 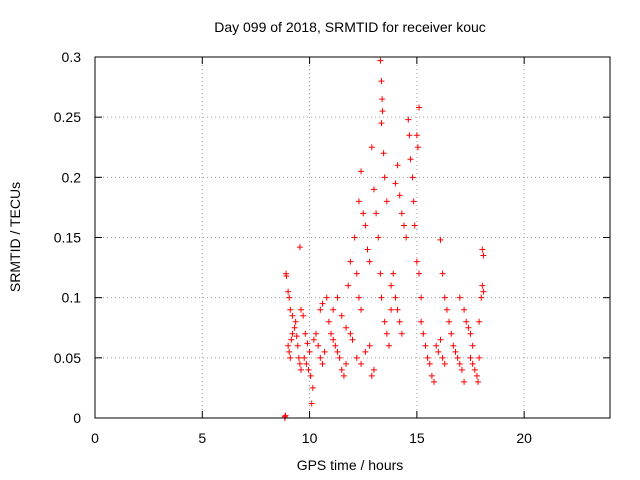 I want to click on x-axis-label: GPS time / hours, so click(x=350, y=465).